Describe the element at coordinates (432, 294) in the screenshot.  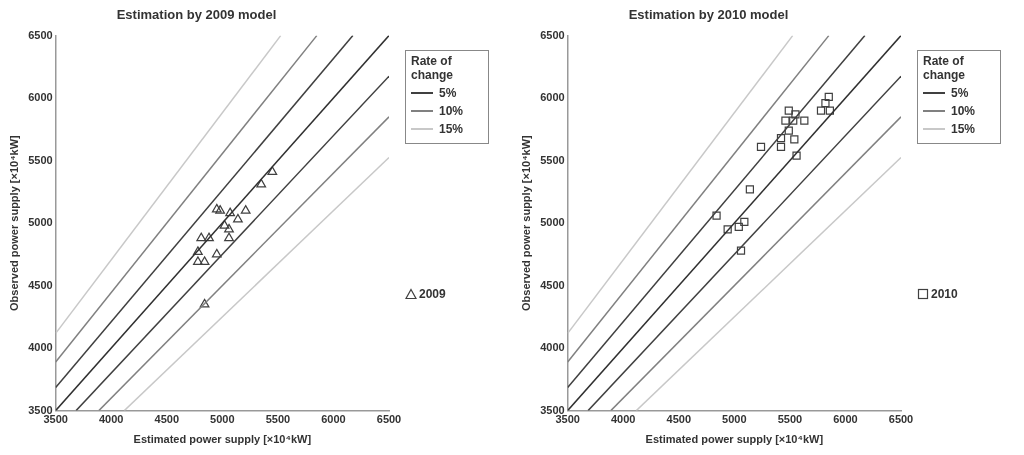
I see `legend-label: 2009` at that location.